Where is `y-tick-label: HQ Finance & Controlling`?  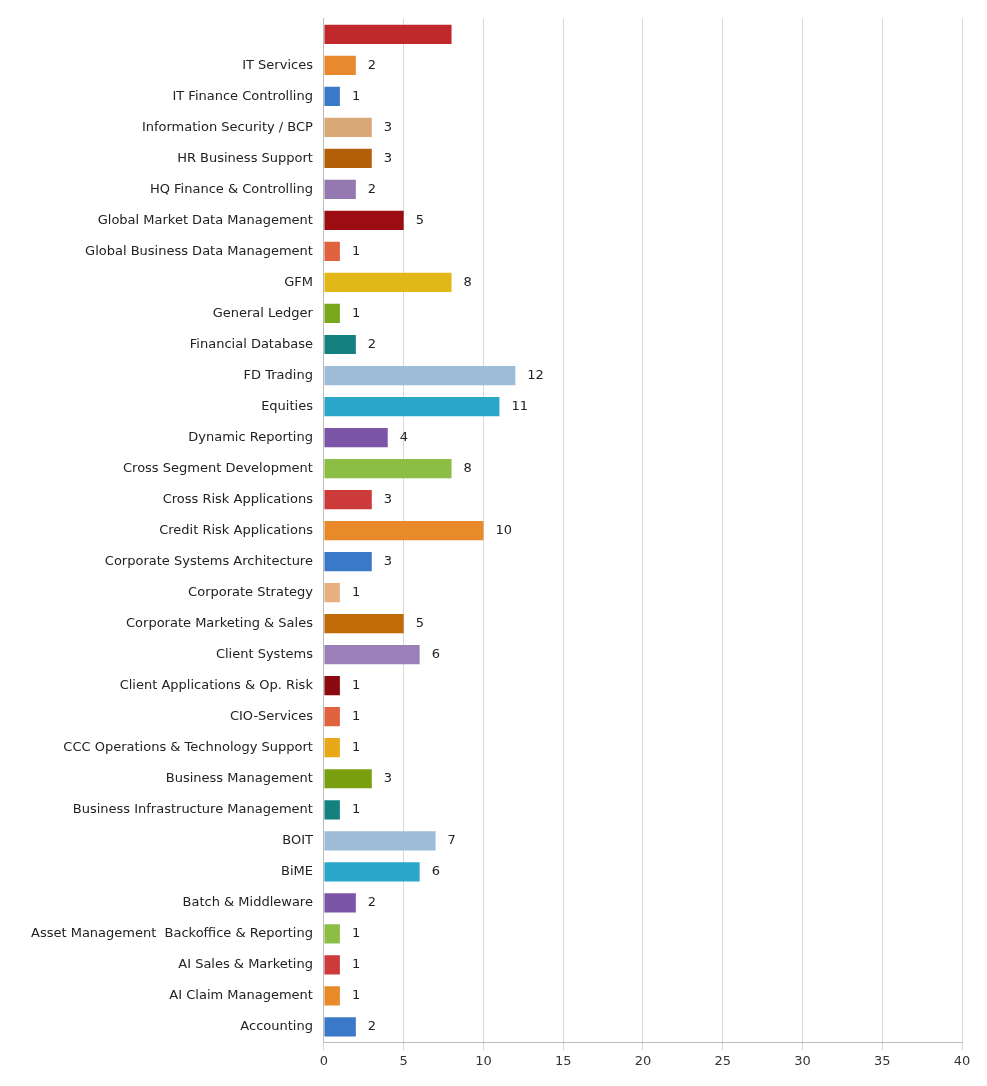
y-tick-label: HQ Finance & Controlling is located at coordinates (231, 188).